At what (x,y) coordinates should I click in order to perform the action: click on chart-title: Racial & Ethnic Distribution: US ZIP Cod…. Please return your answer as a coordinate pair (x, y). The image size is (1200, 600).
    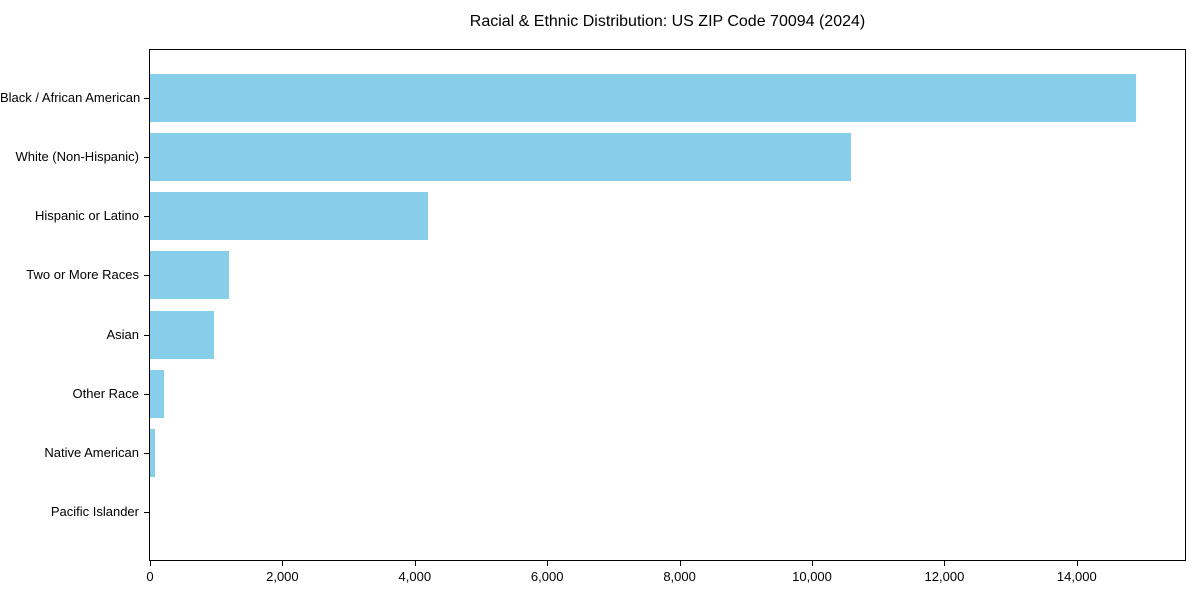
    Looking at the image, I should click on (667, 21).